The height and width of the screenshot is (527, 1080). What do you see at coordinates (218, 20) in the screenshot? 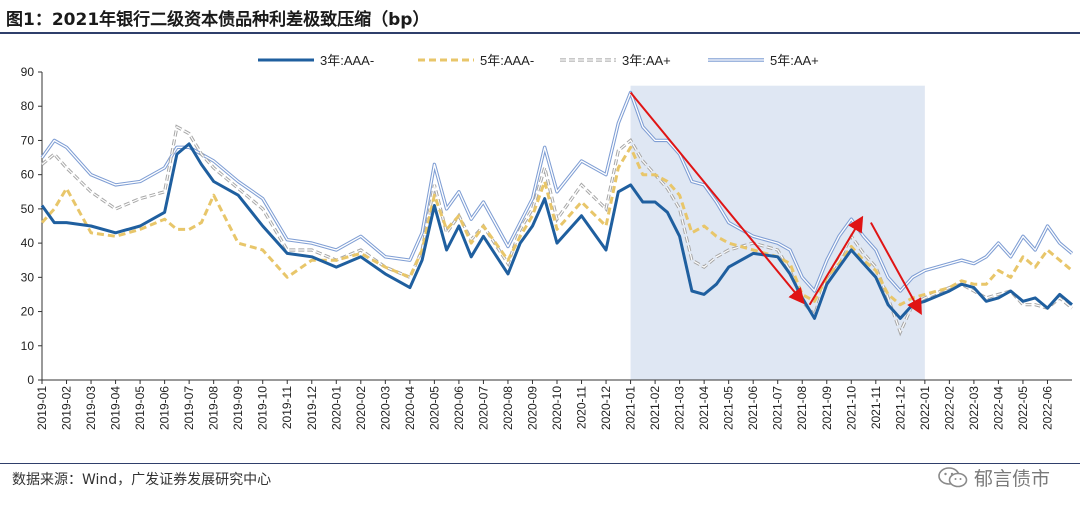
I see `figure-title: 图1：2021年银行二级资本债品种利差极致压缩（bp）` at bounding box center [218, 20].